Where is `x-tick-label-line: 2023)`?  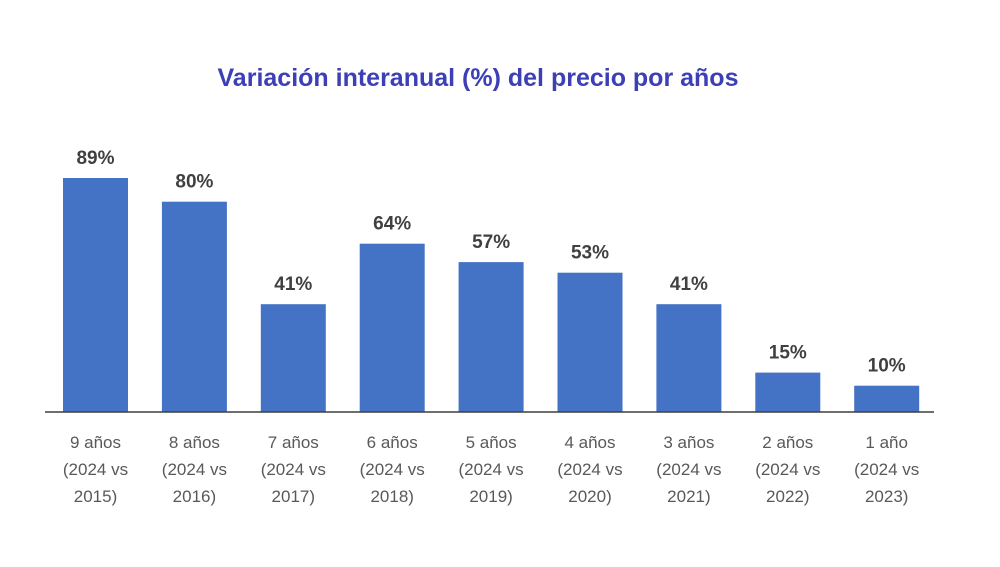
x-tick-label-line: 2023) is located at coordinates (886, 496).